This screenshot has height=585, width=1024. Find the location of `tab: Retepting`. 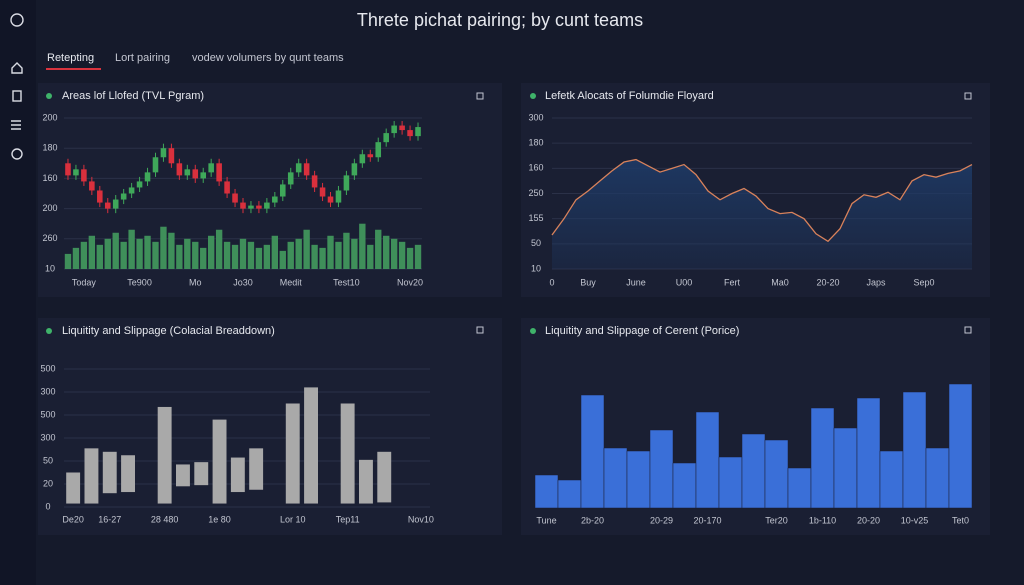

tab: Retepting is located at coordinates (70, 58).